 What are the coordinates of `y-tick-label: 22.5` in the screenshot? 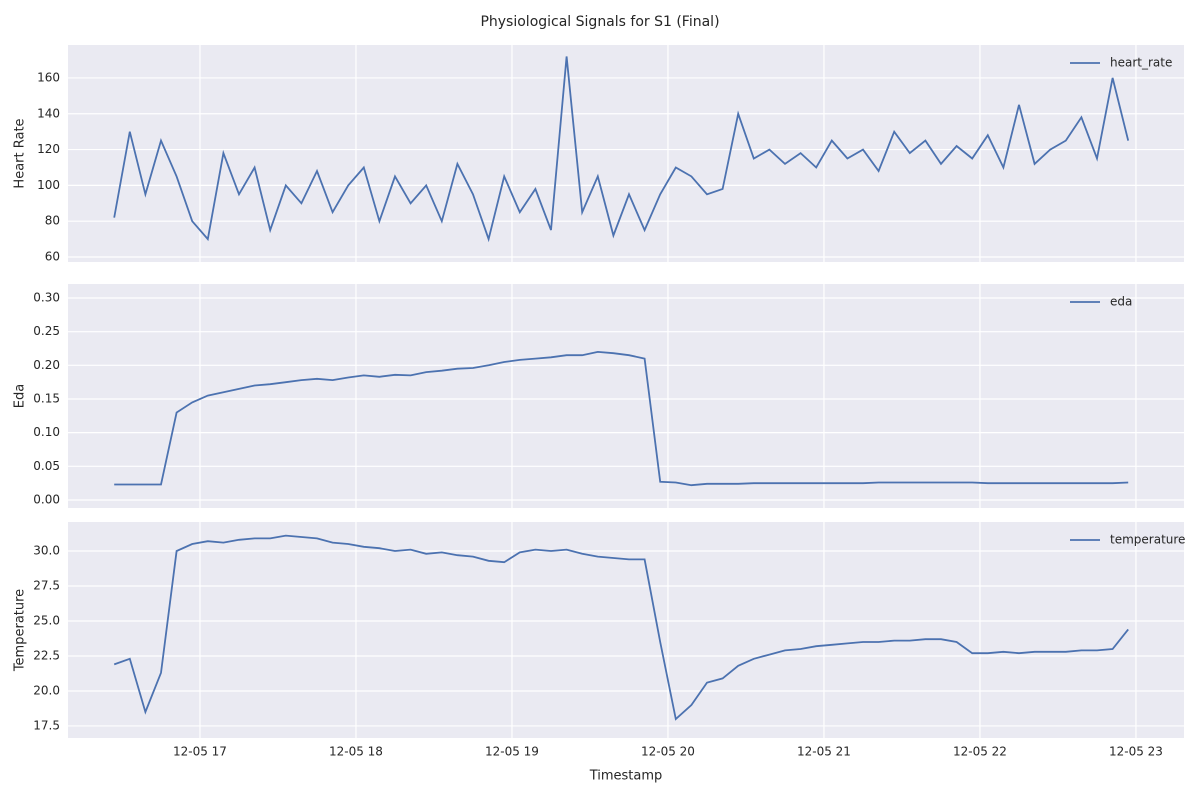 It's located at (46, 655).